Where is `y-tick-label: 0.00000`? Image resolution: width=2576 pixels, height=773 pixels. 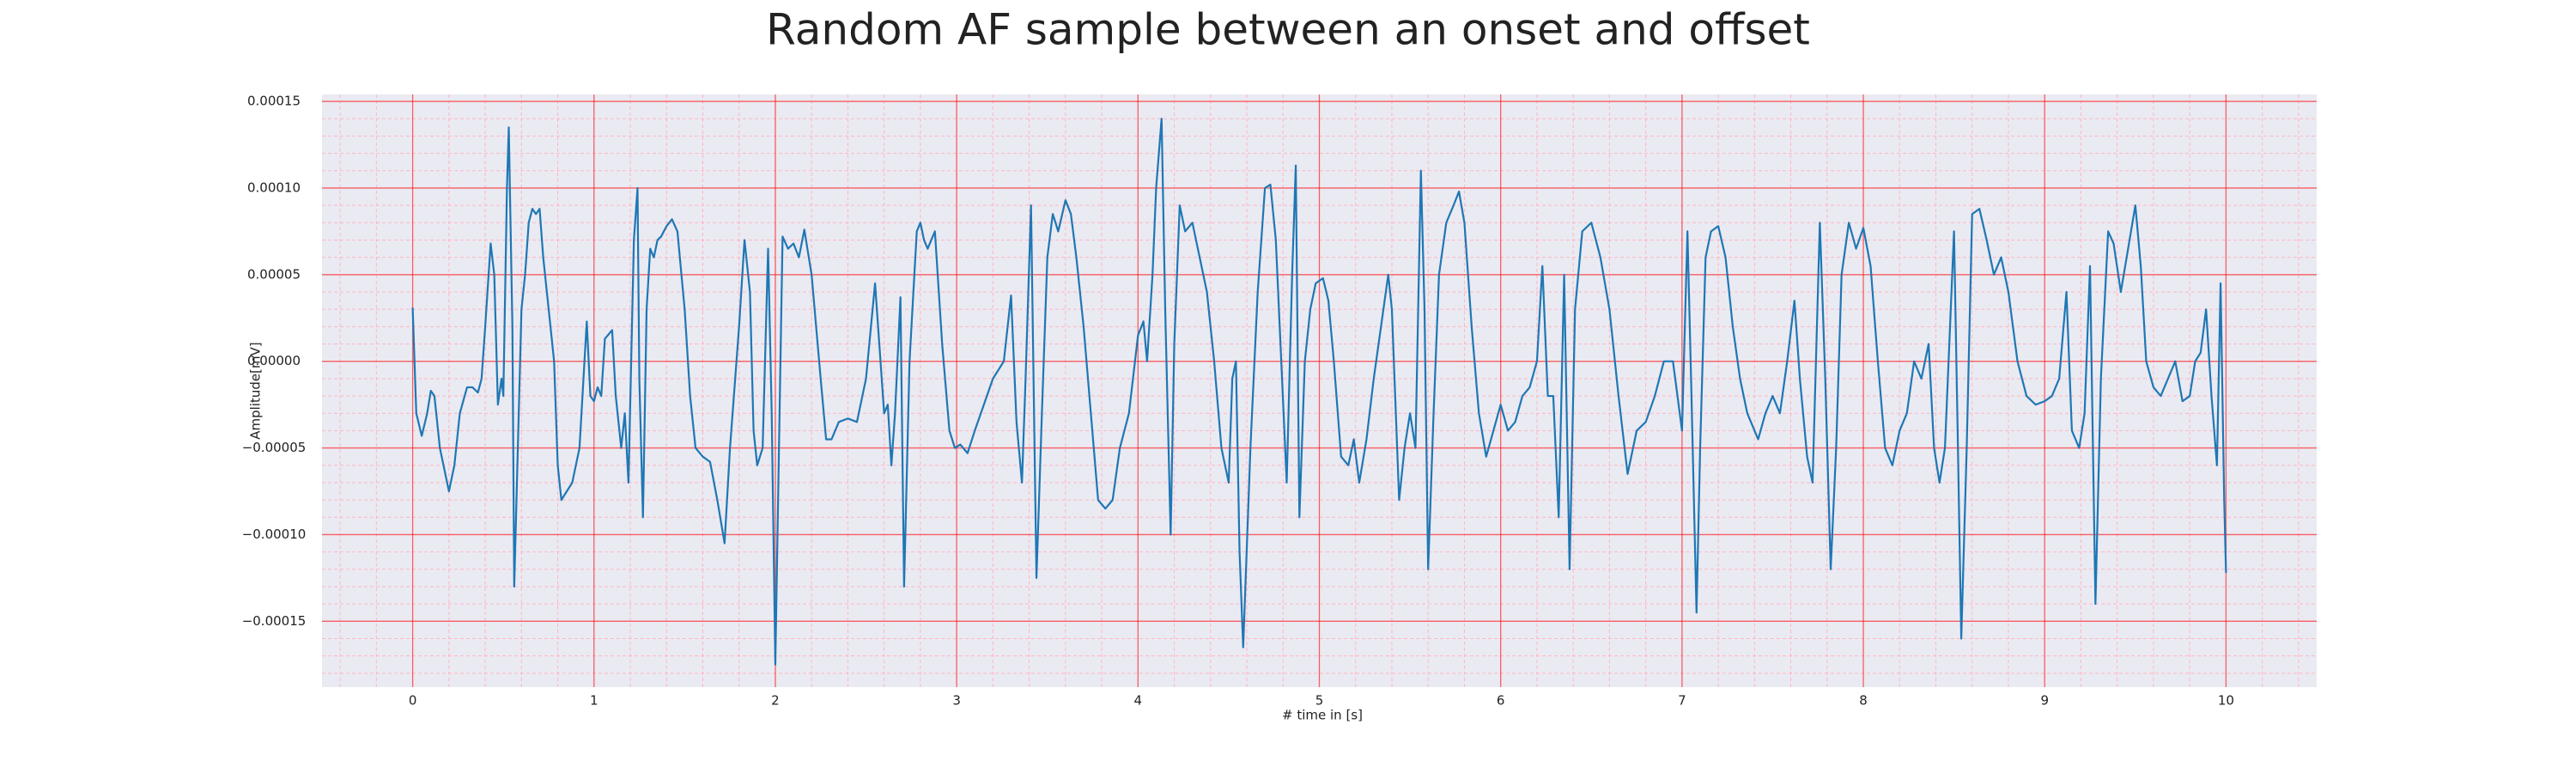 y-tick-label: 0.00000 is located at coordinates (274, 360).